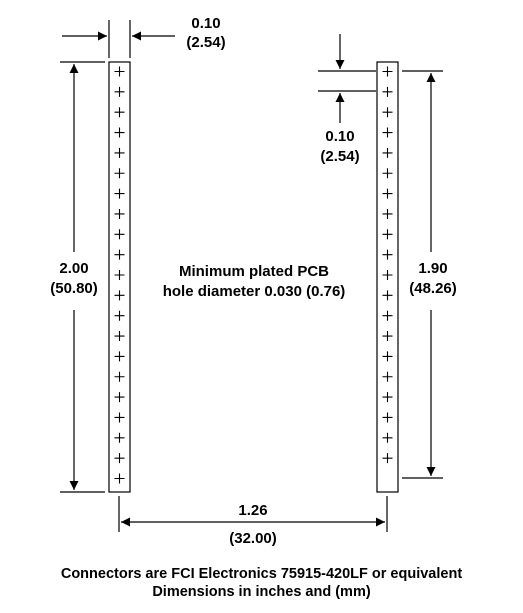 The image size is (523, 613). Describe the element at coordinates (205, 42) in the screenshot. I see `top-pitch-mm: (2.54)` at that location.